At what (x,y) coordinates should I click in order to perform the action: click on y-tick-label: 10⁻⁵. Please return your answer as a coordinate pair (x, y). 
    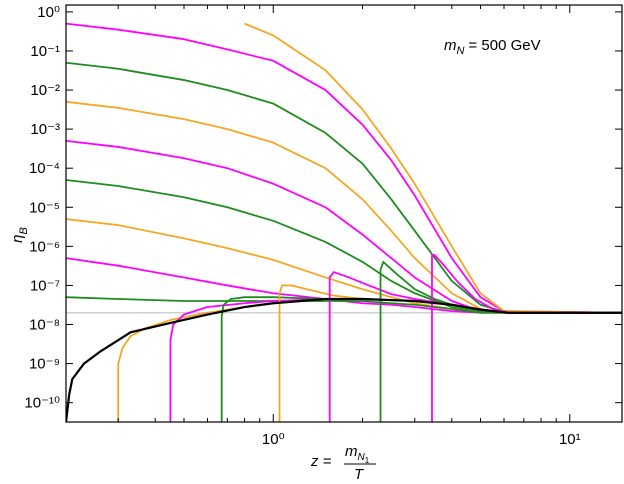
    Looking at the image, I should click on (44, 207).